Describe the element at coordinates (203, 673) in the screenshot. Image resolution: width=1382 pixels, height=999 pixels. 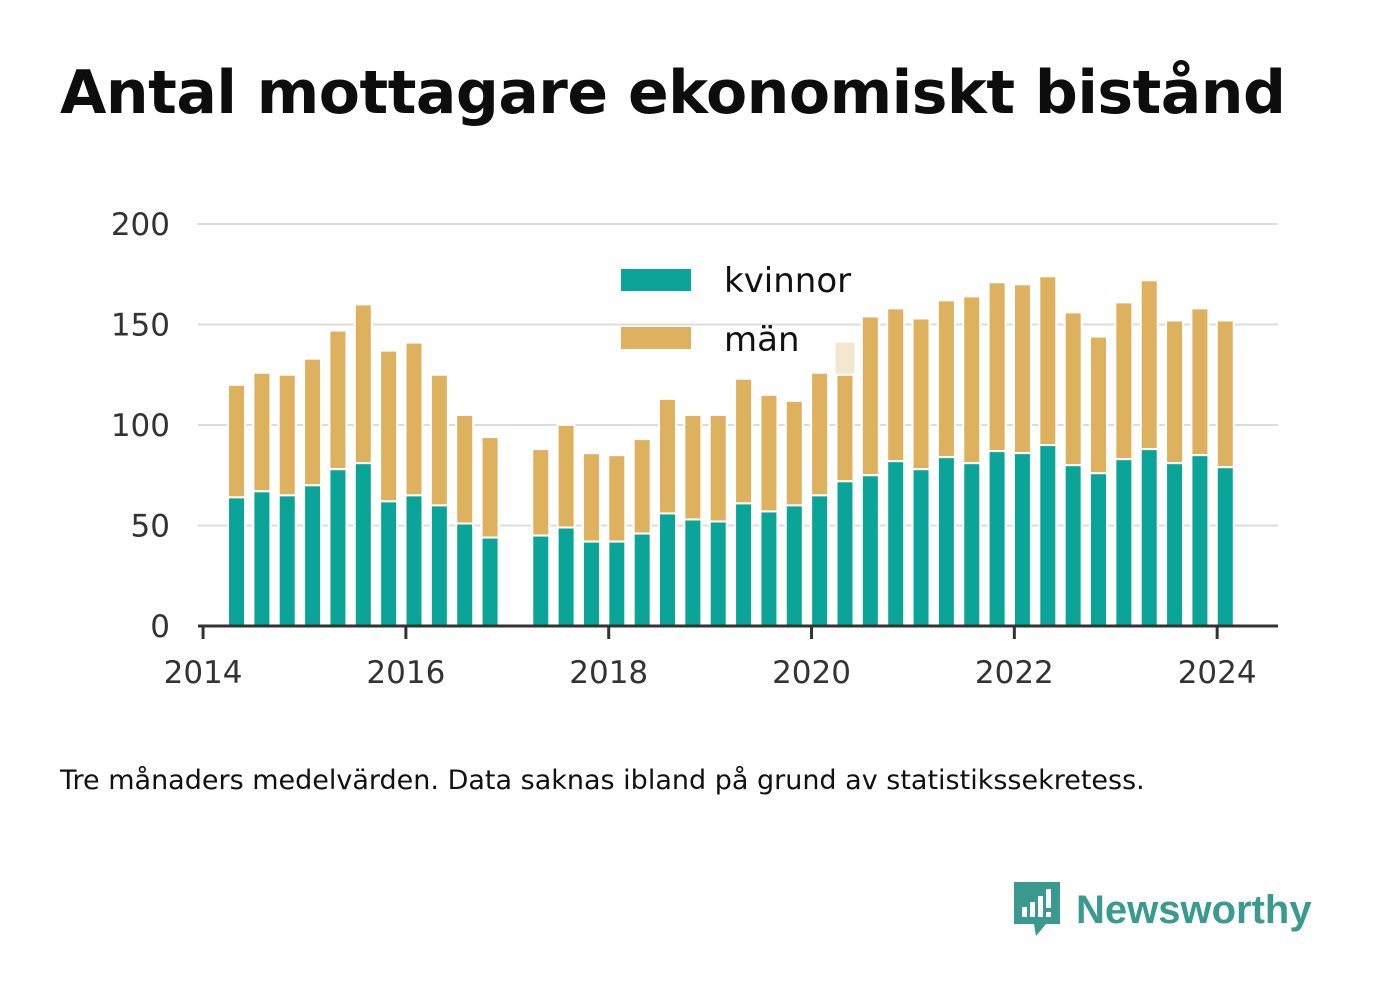
I see `x-tick-label: 2014` at that location.